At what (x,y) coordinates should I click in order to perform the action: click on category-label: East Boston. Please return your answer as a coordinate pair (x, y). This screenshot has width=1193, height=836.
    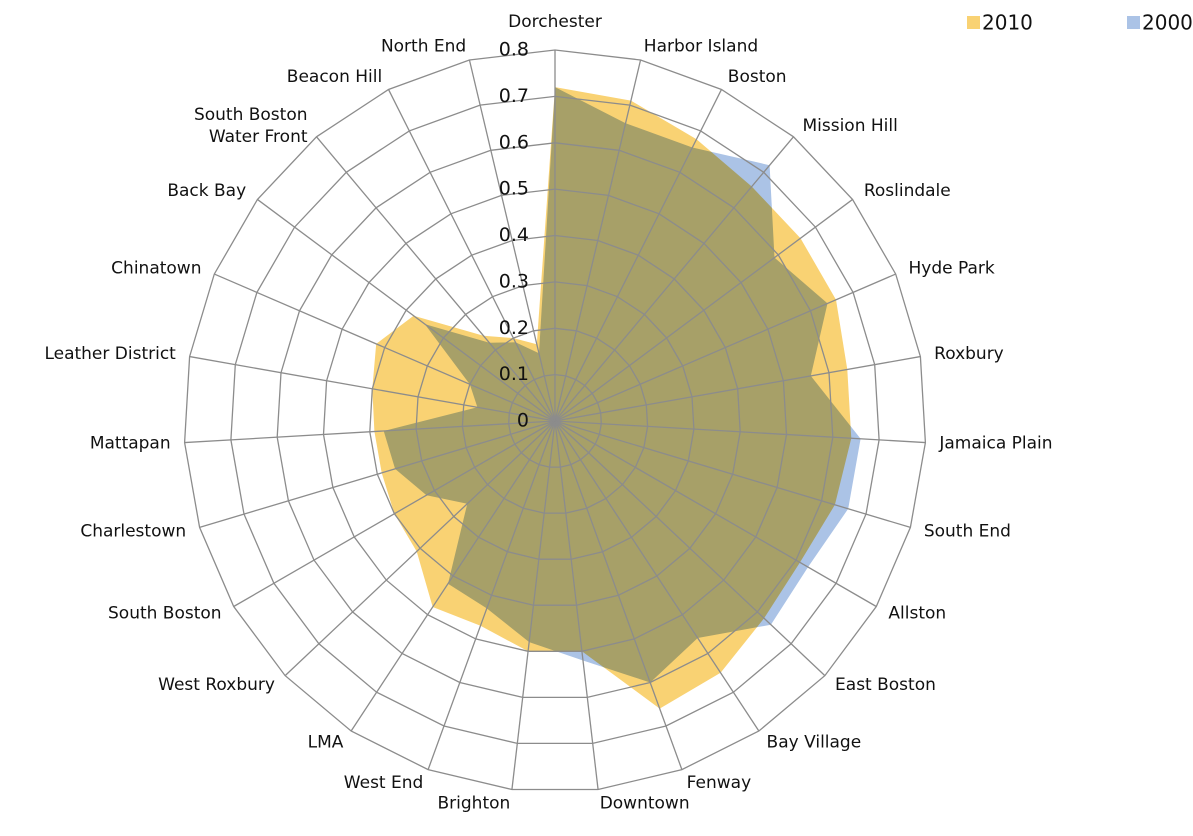
    Looking at the image, I should click on (885, 685).